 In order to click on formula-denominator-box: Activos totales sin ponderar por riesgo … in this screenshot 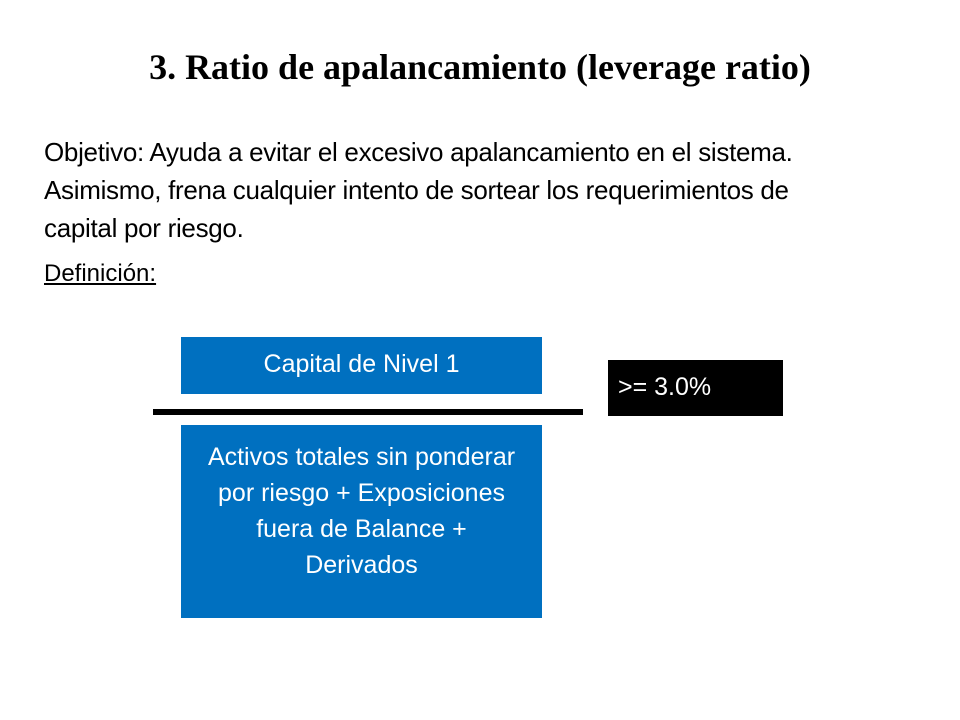, I will do `click(361, 521)`.